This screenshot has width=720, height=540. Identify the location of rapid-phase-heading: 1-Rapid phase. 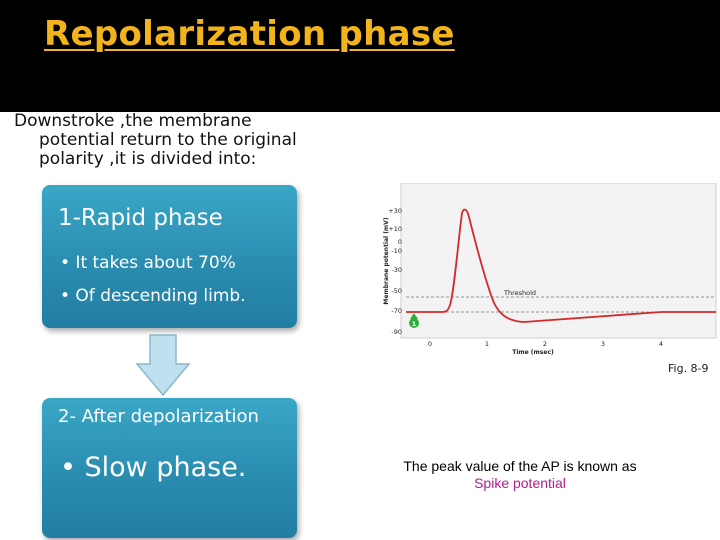
(140, 218).